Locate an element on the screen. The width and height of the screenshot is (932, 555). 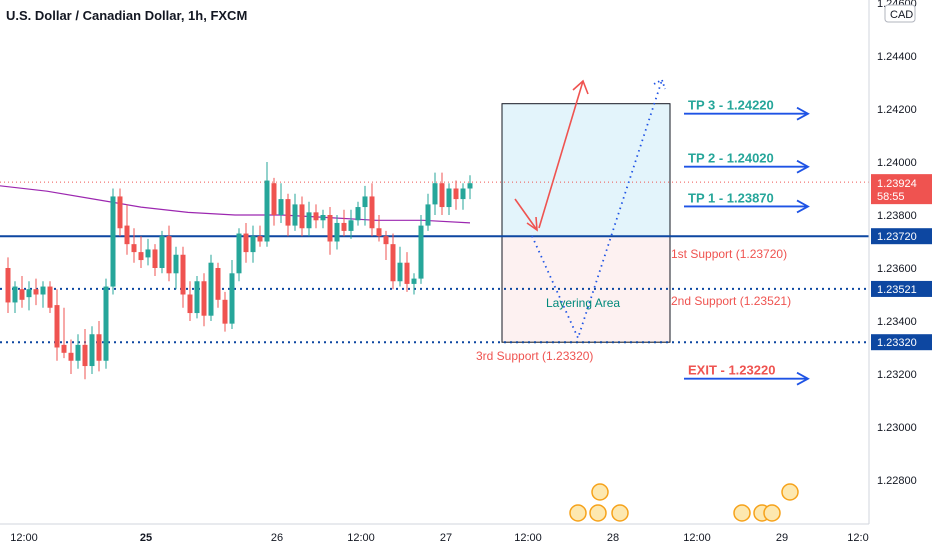
price-tick-label: 1.22800 is located at coordinates (897, 481).